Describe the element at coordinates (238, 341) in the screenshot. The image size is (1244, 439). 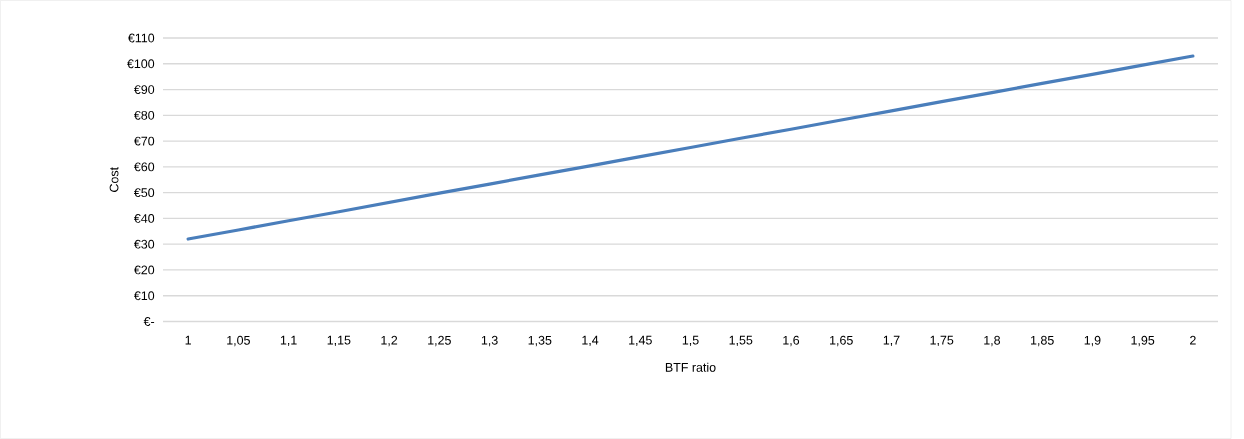
I see `x-tick-label: 1,05` at that location.